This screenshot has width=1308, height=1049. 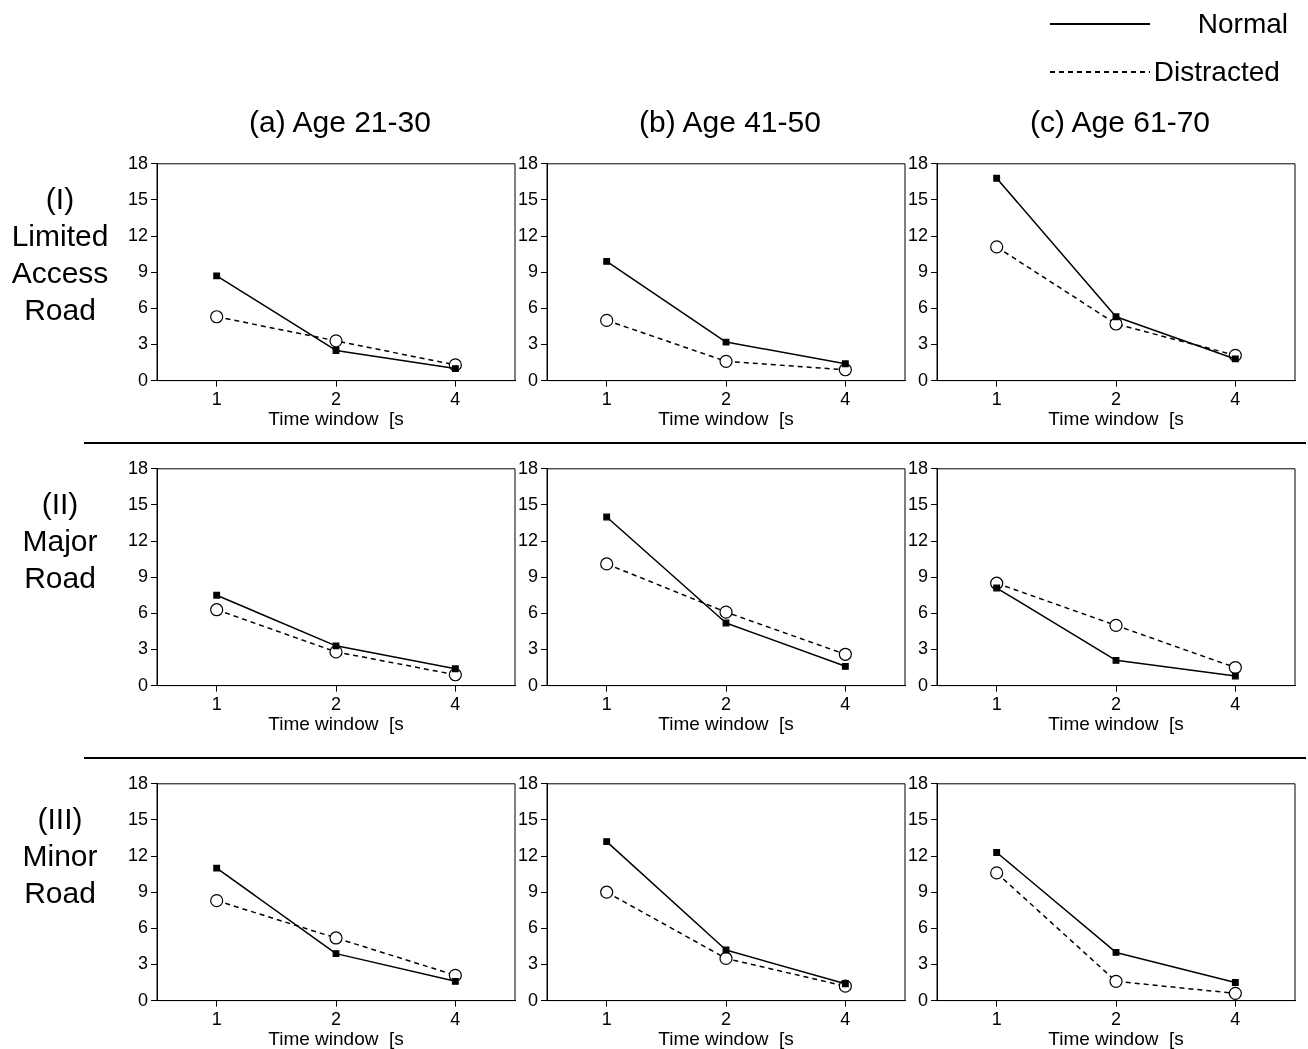 I want to click on y-axis-title: (II) Major Road, so click(x=60, y=541).